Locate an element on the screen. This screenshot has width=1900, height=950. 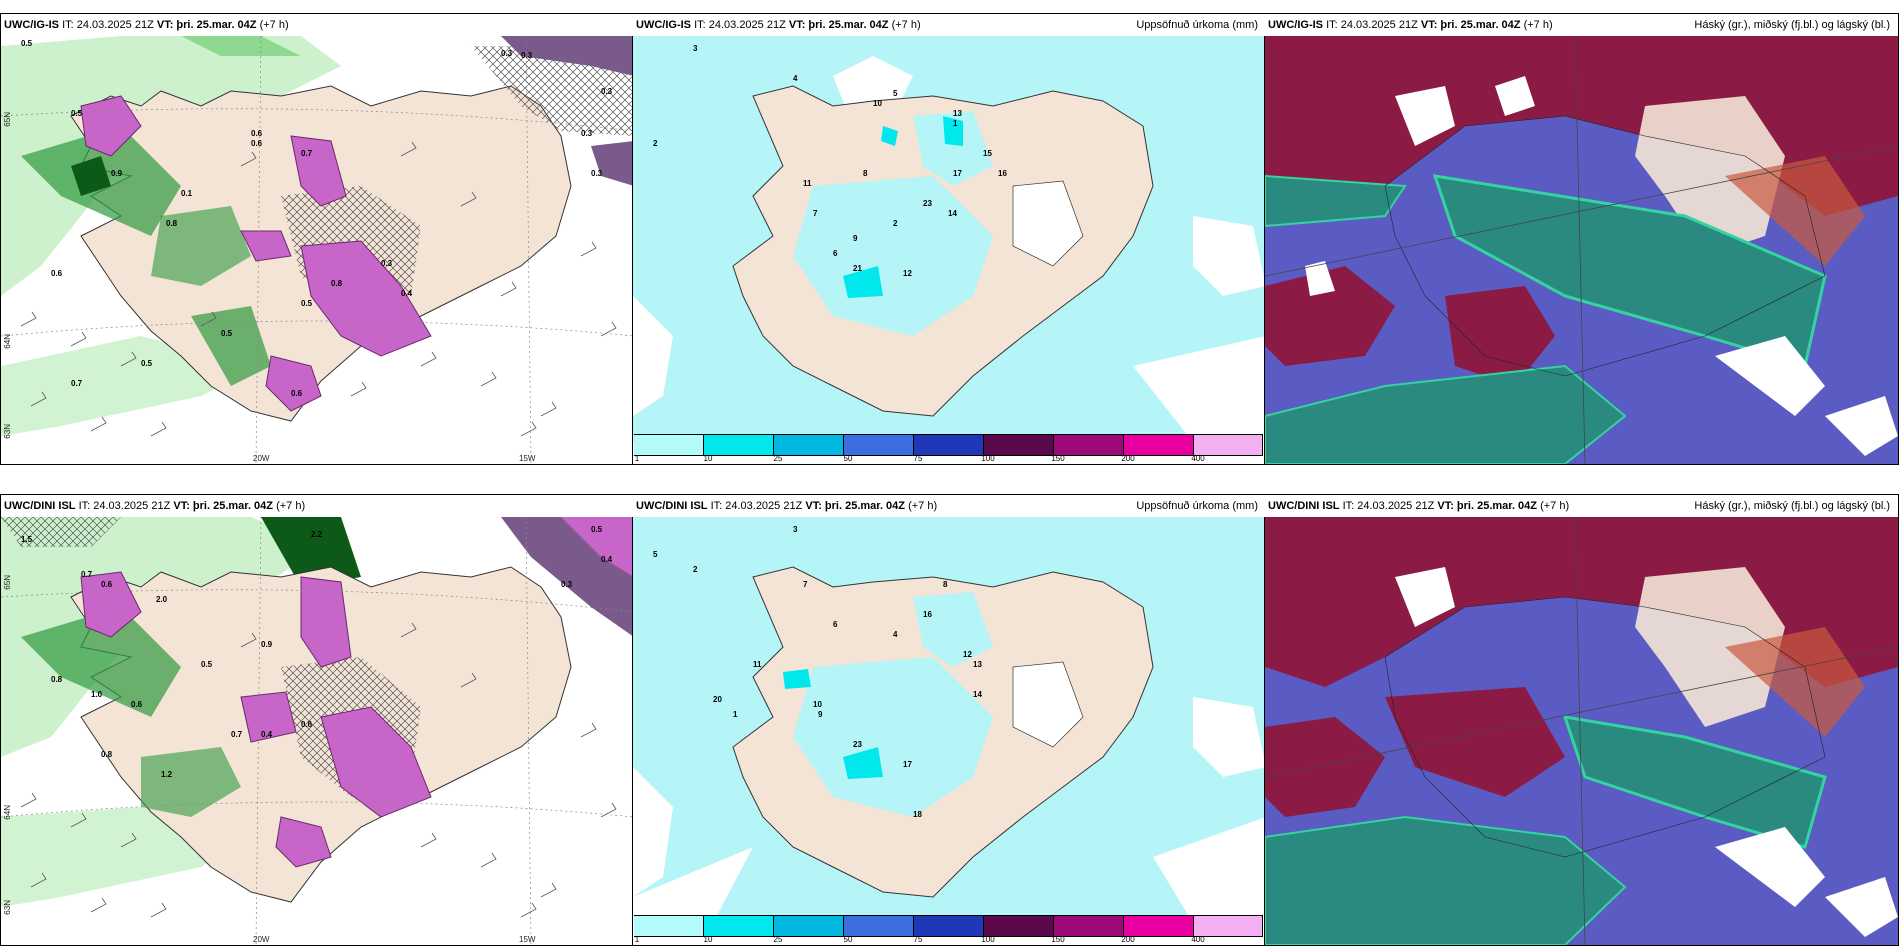
map-value-label: 7 is located at coordinates (805, 584).